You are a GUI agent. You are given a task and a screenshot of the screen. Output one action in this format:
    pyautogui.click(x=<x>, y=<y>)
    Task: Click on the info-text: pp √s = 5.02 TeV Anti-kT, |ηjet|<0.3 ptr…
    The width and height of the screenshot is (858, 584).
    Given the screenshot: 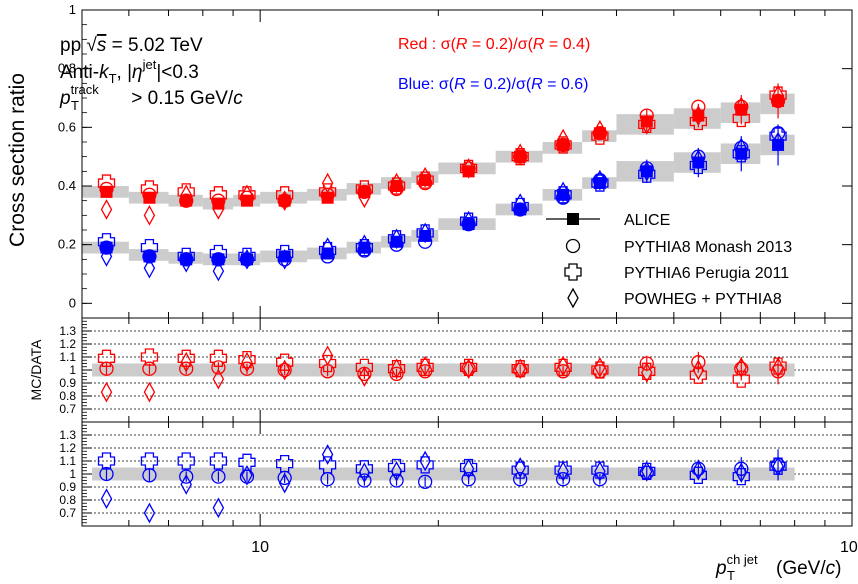 What is the action you would take?
    pyautogui.click(x=151, y=74)
    